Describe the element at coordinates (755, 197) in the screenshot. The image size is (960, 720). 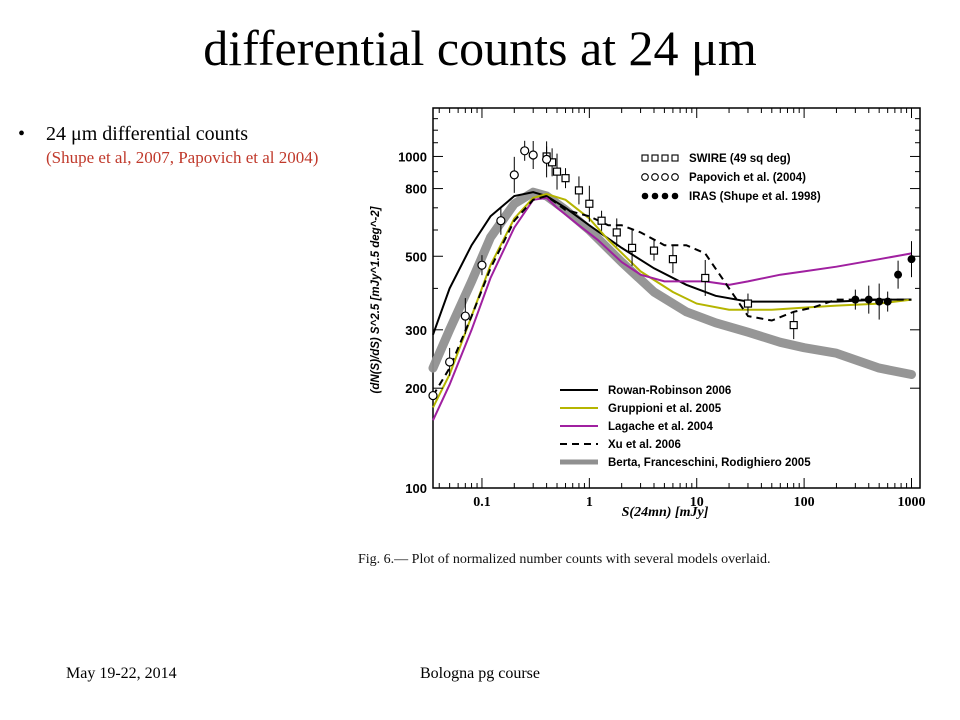
I see `legend-label: IRAS (Shupe et al. 1998)` at that location.